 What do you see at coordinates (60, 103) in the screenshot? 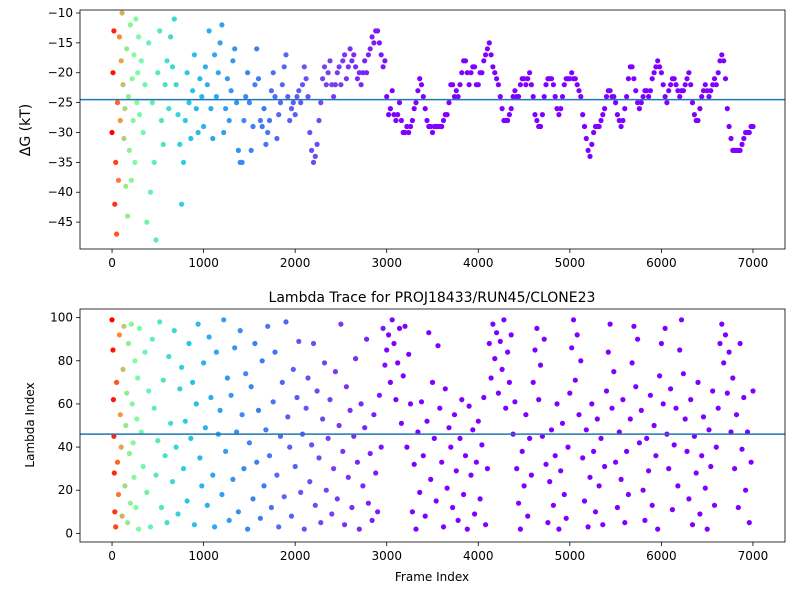
I see `top-y-tick-label: −25` at bounding box center [60, 103].